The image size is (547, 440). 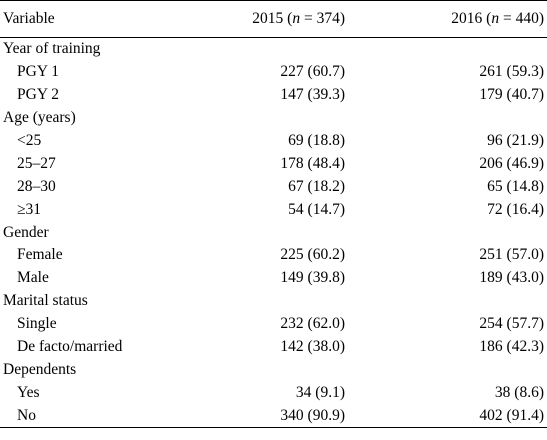 What do you see at coordinates (38, 72) in the screenshot?
I see `row-label: PGY 1` at bounding box center [38, 72].